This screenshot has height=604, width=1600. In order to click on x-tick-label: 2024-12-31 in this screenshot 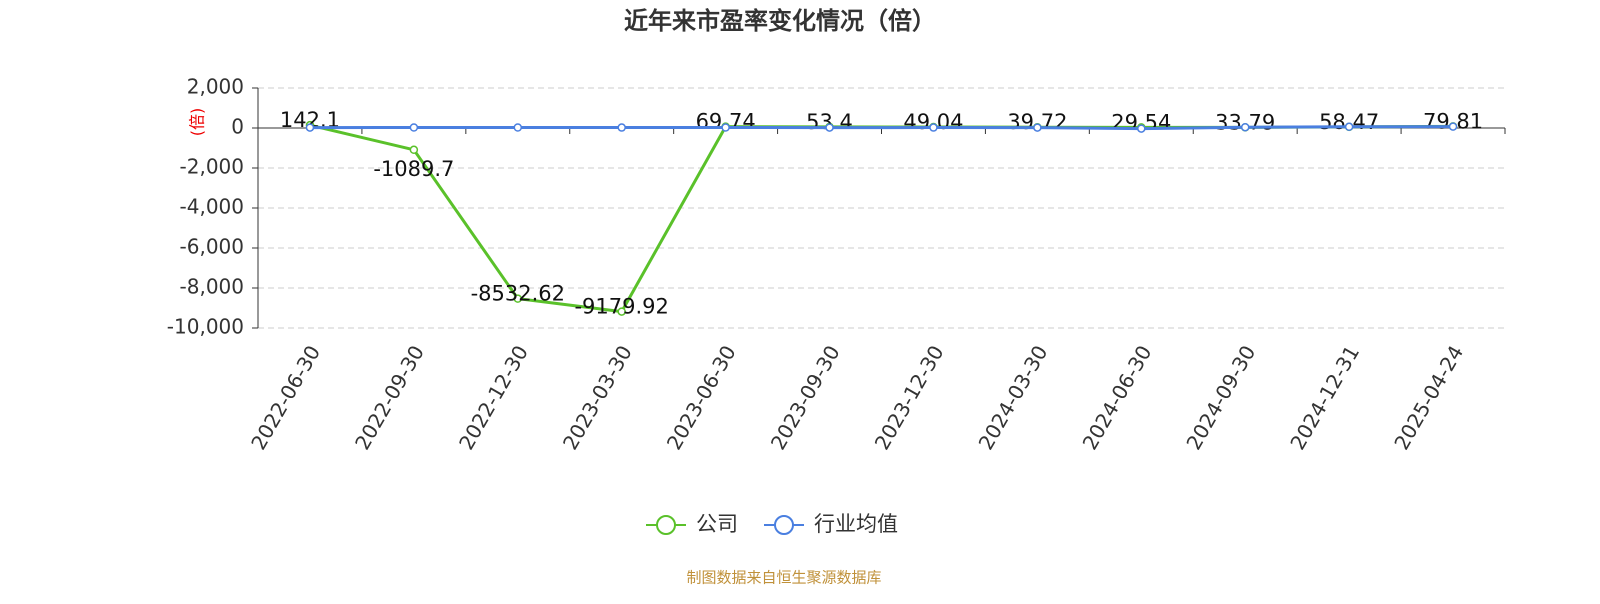, I will do `click(1324, 397)`.